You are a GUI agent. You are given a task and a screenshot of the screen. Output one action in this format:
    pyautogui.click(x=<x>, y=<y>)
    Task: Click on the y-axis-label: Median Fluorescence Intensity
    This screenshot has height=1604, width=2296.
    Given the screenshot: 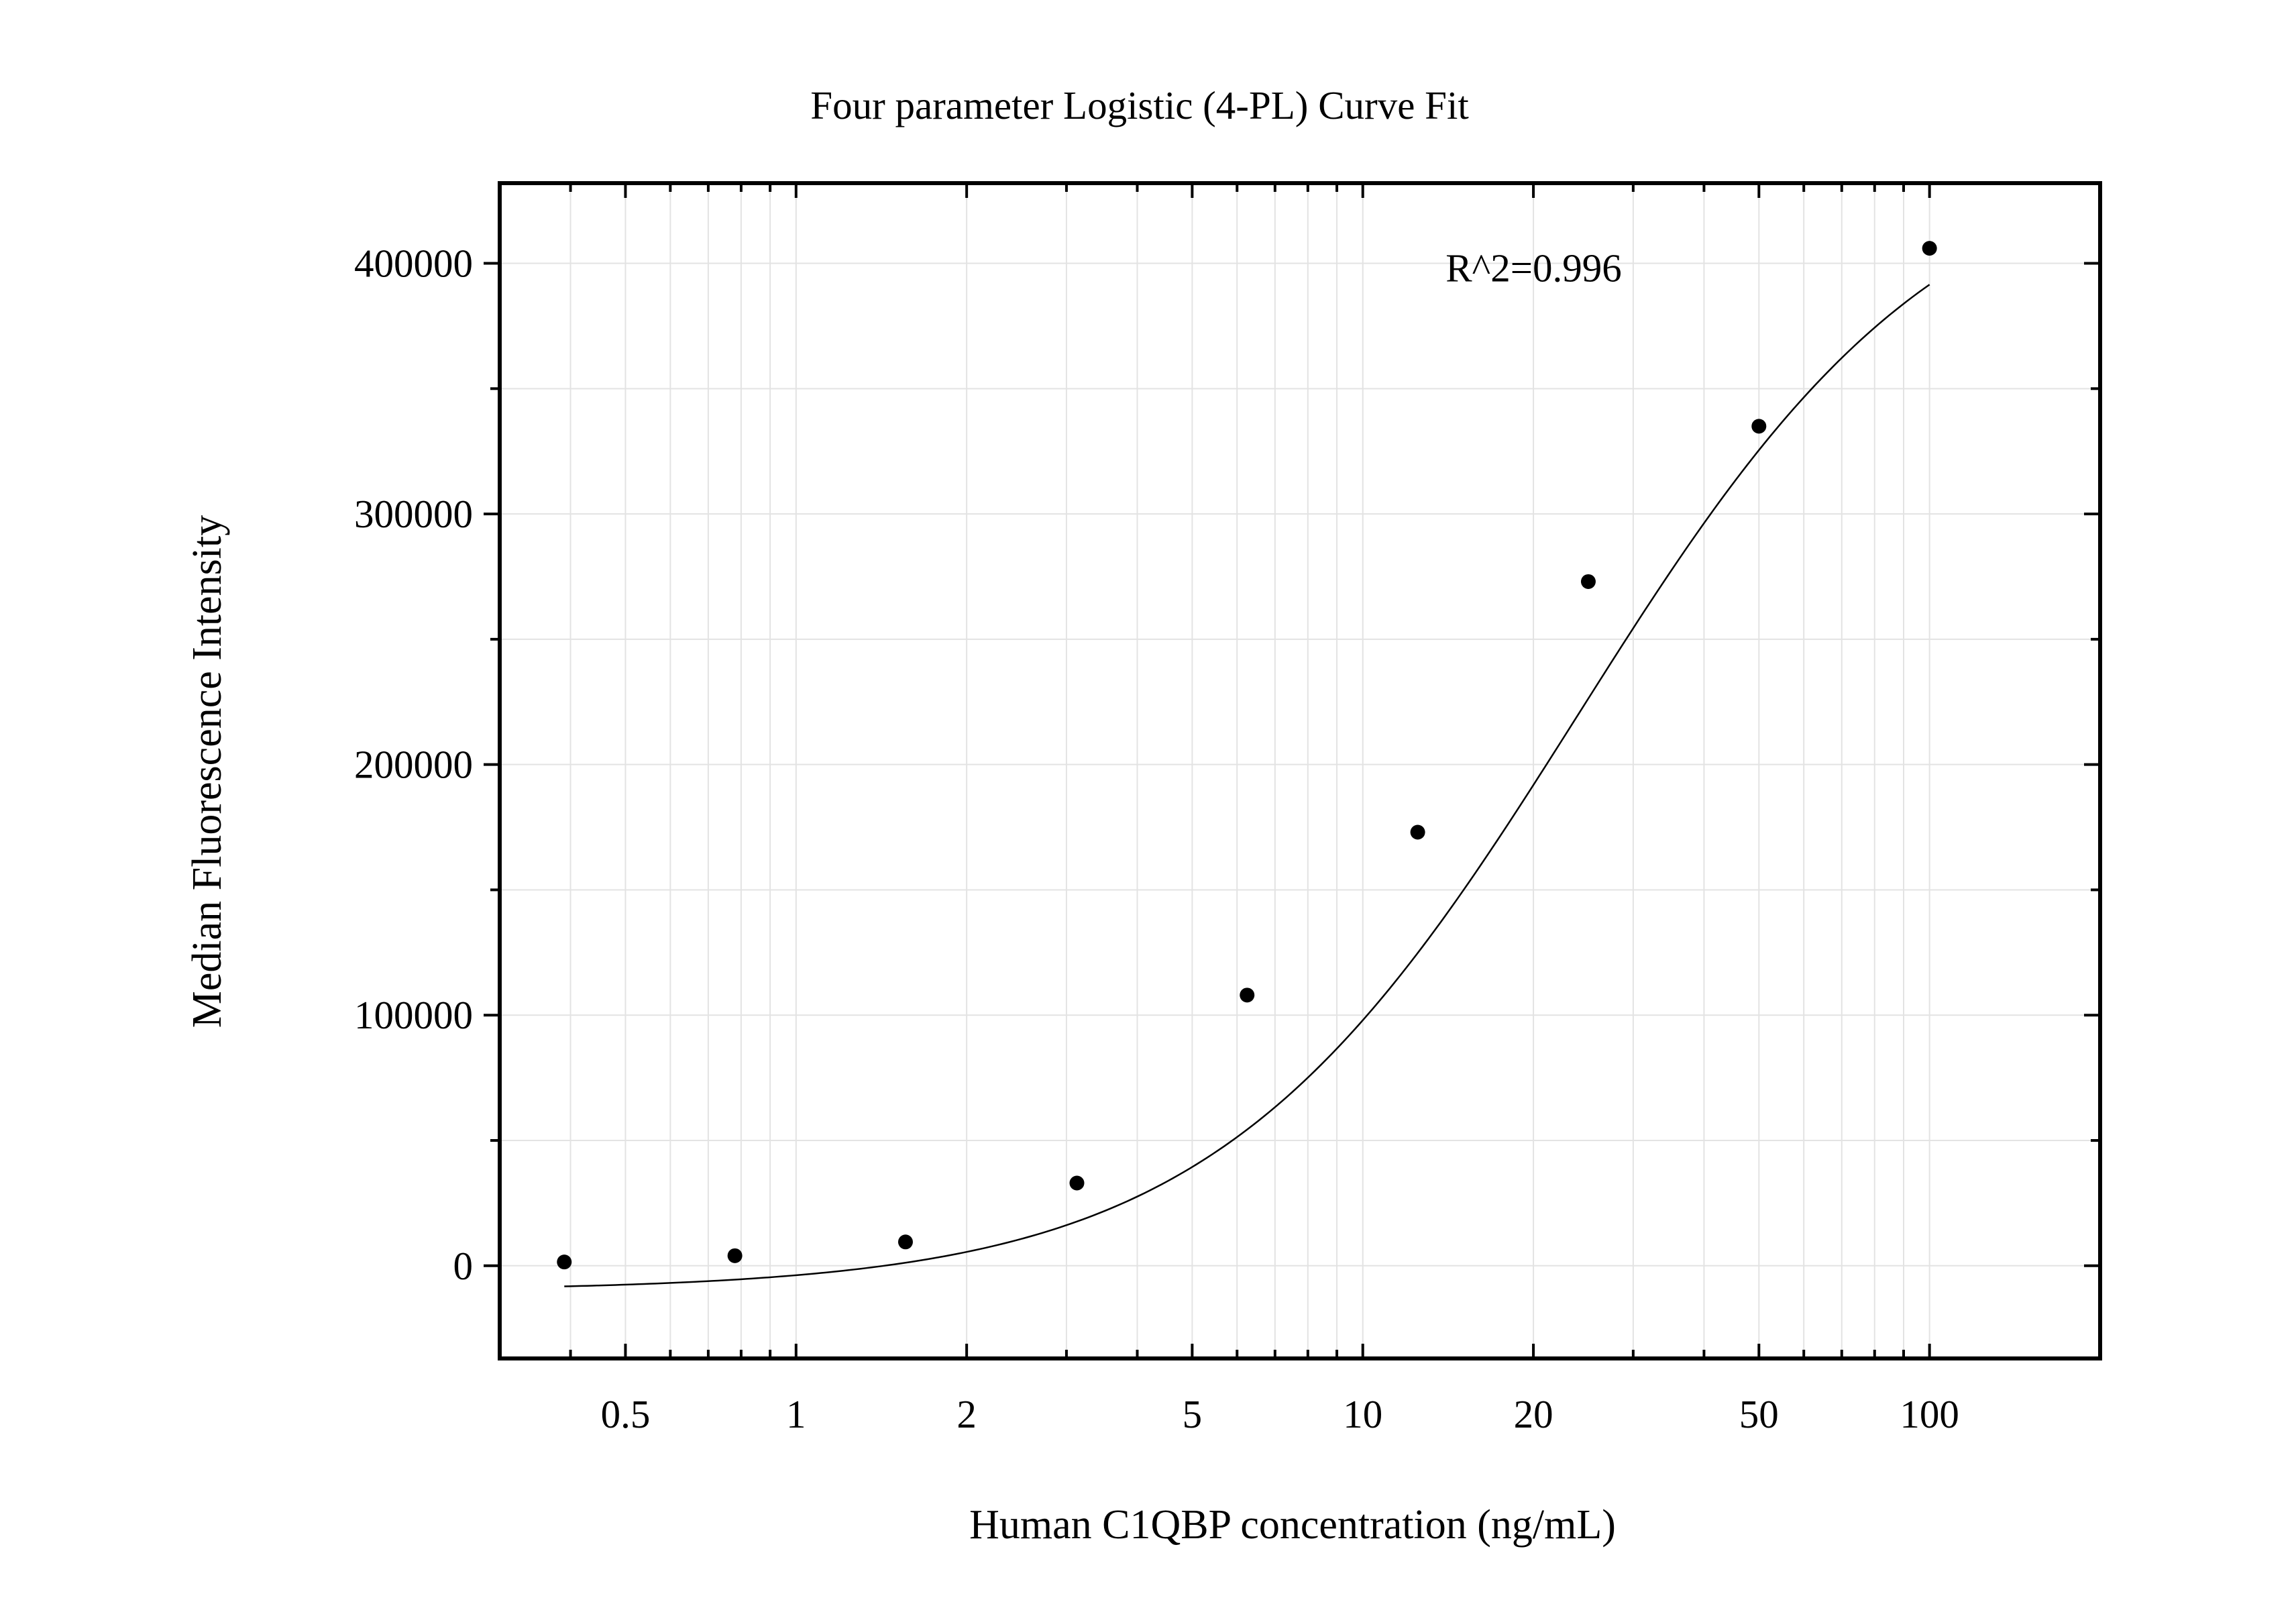 What is the action you would take?
    pyautogui.click(x=207, y=772)
    